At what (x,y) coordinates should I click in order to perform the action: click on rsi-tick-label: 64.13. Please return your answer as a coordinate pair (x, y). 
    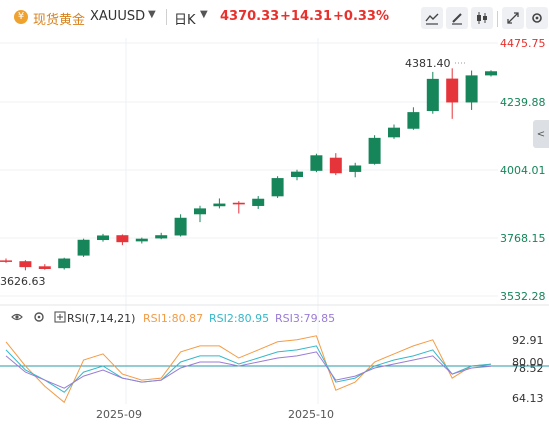
    Looking at the image, I should click on (528, 398).